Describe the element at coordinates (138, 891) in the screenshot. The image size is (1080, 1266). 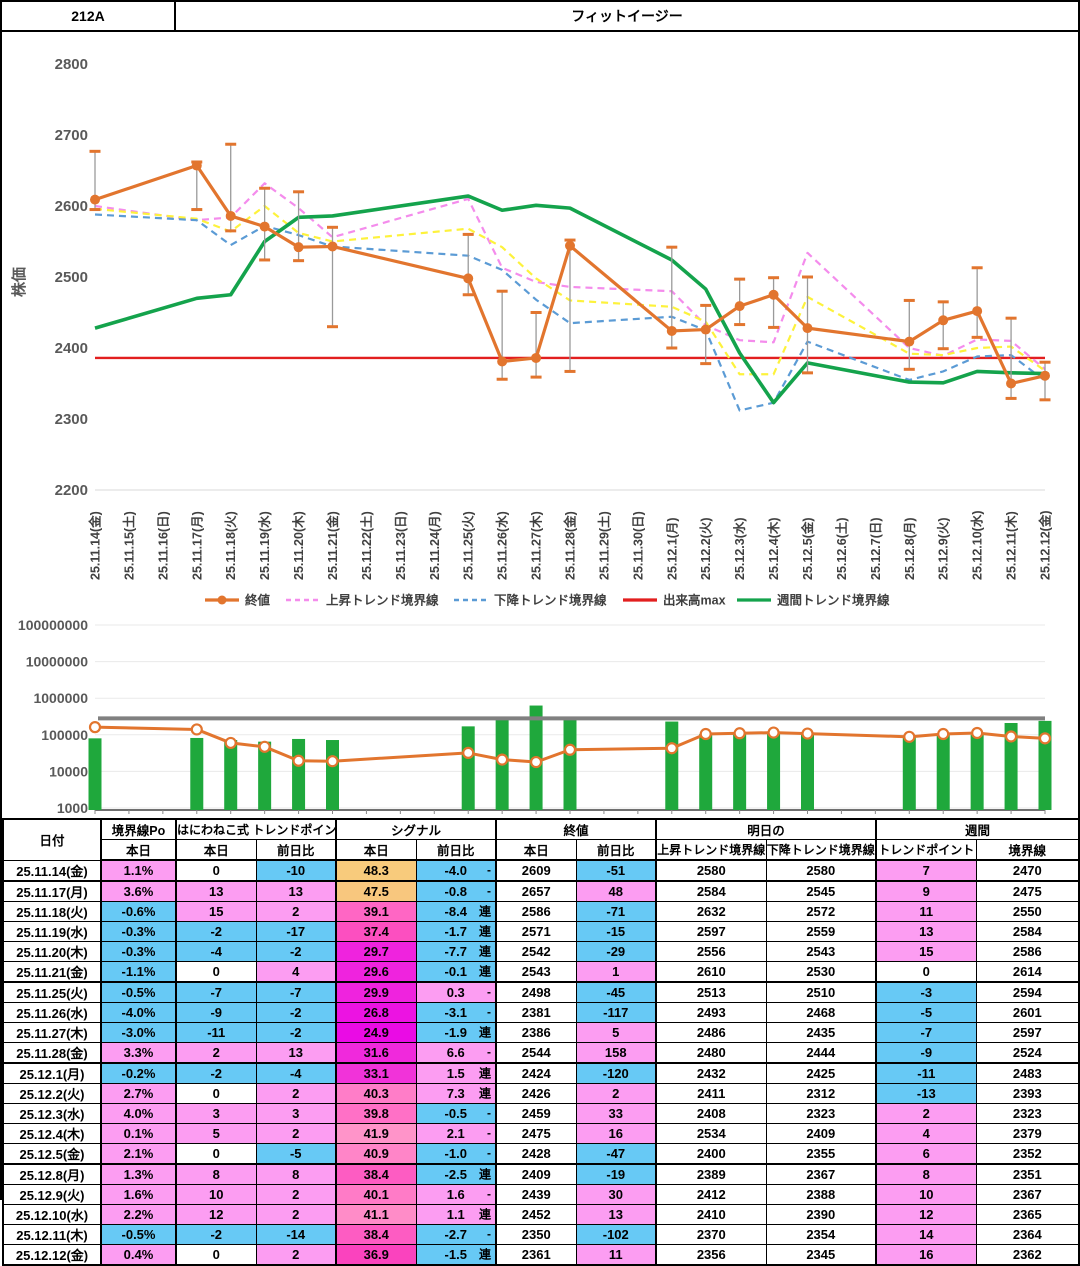
I see `cell-po: 3.6%` at that location.